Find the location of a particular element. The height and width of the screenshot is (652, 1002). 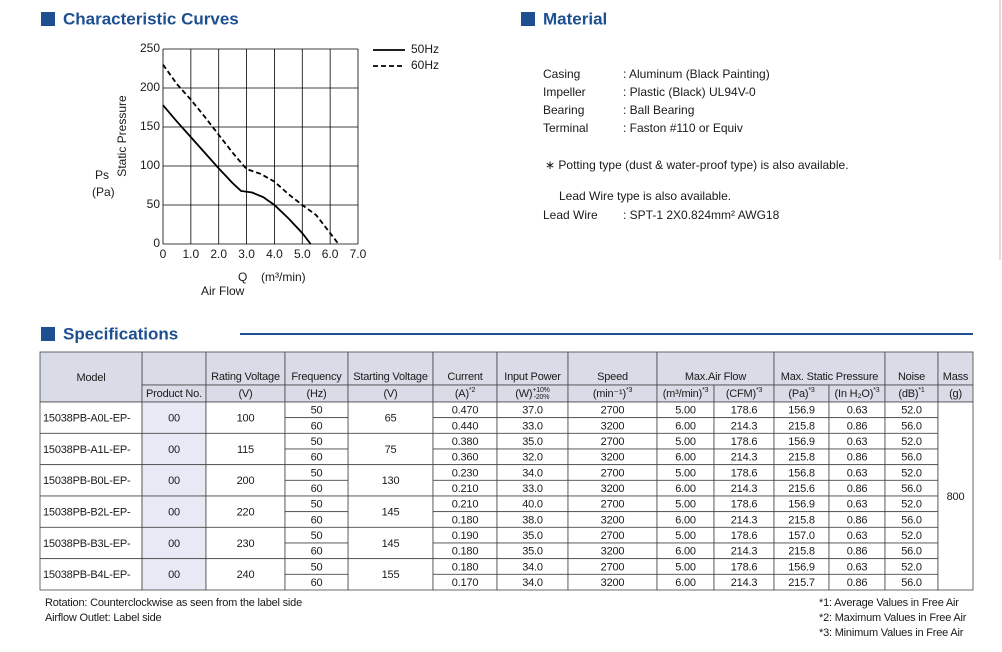

material-label: Casing is located at coordinates (561, 74).